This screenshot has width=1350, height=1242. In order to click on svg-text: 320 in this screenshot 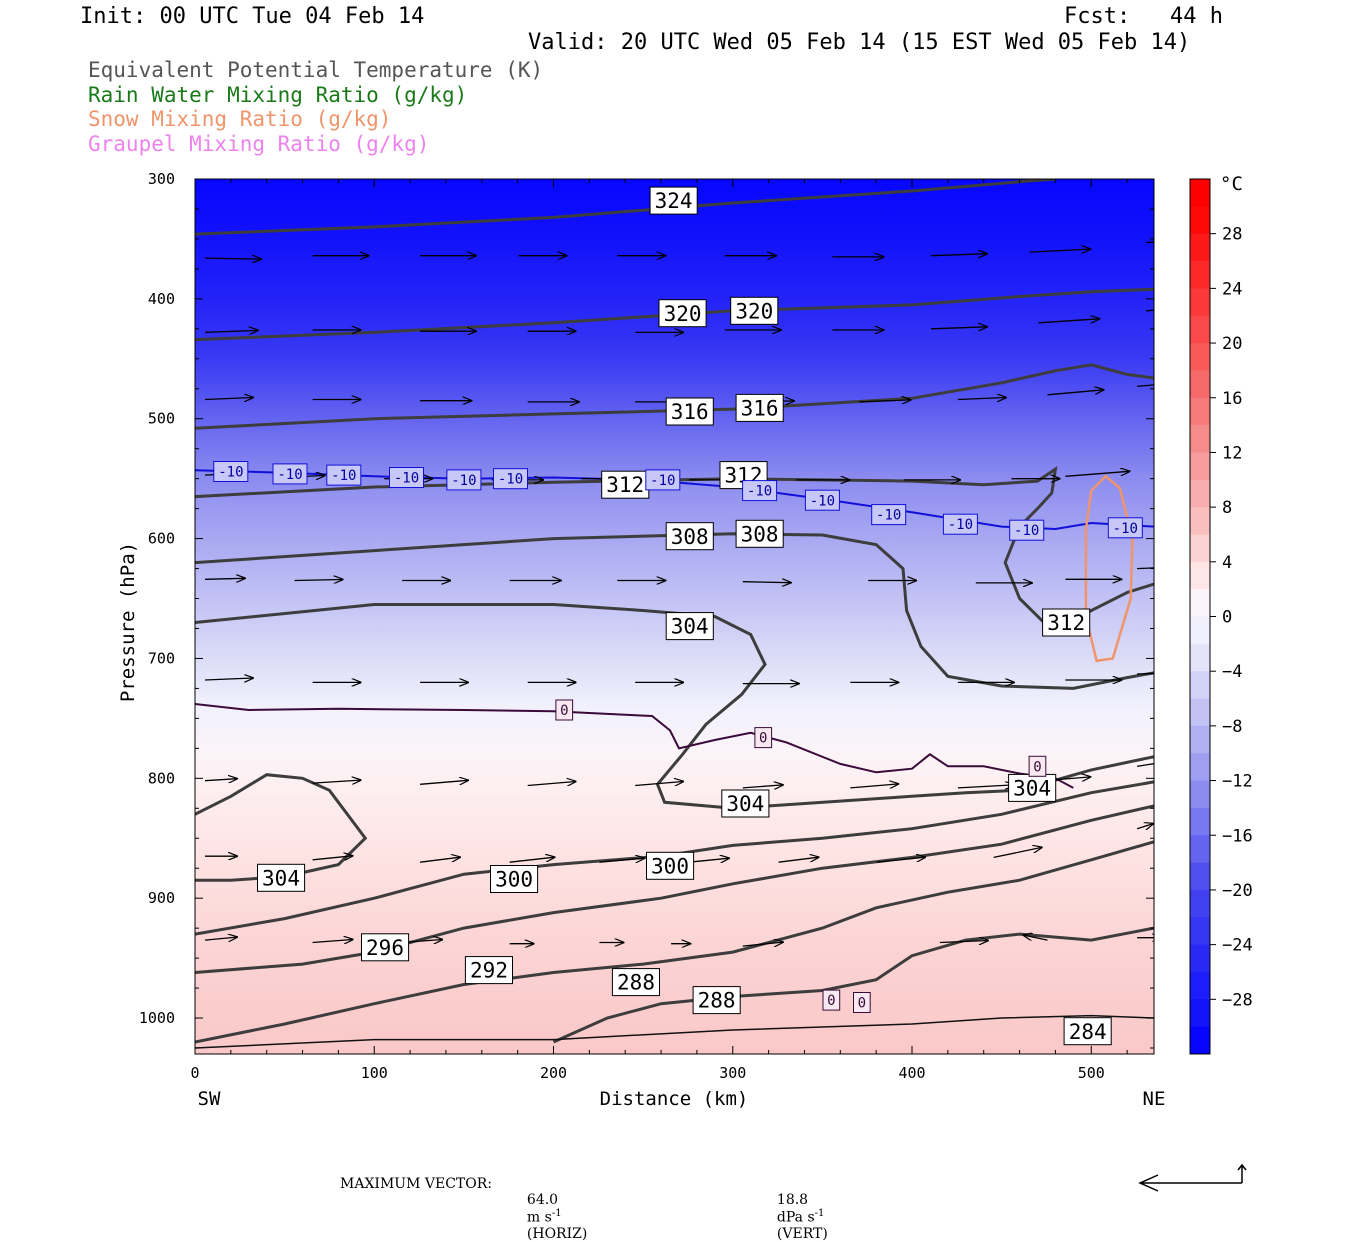, I will do `click(683, 314)`.